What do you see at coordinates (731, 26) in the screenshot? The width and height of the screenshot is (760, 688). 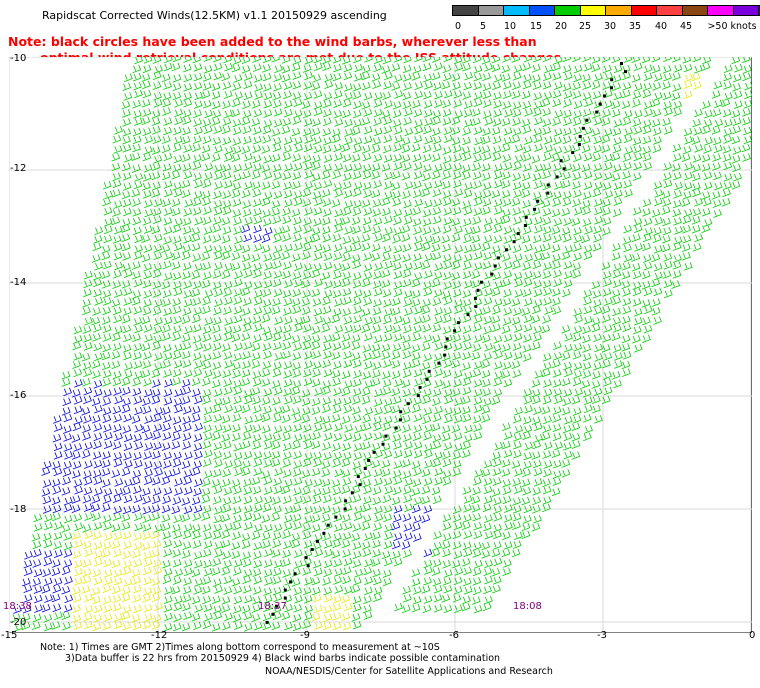 I see `colorbar-label: >50 knots` at bounding box center [731, 26].